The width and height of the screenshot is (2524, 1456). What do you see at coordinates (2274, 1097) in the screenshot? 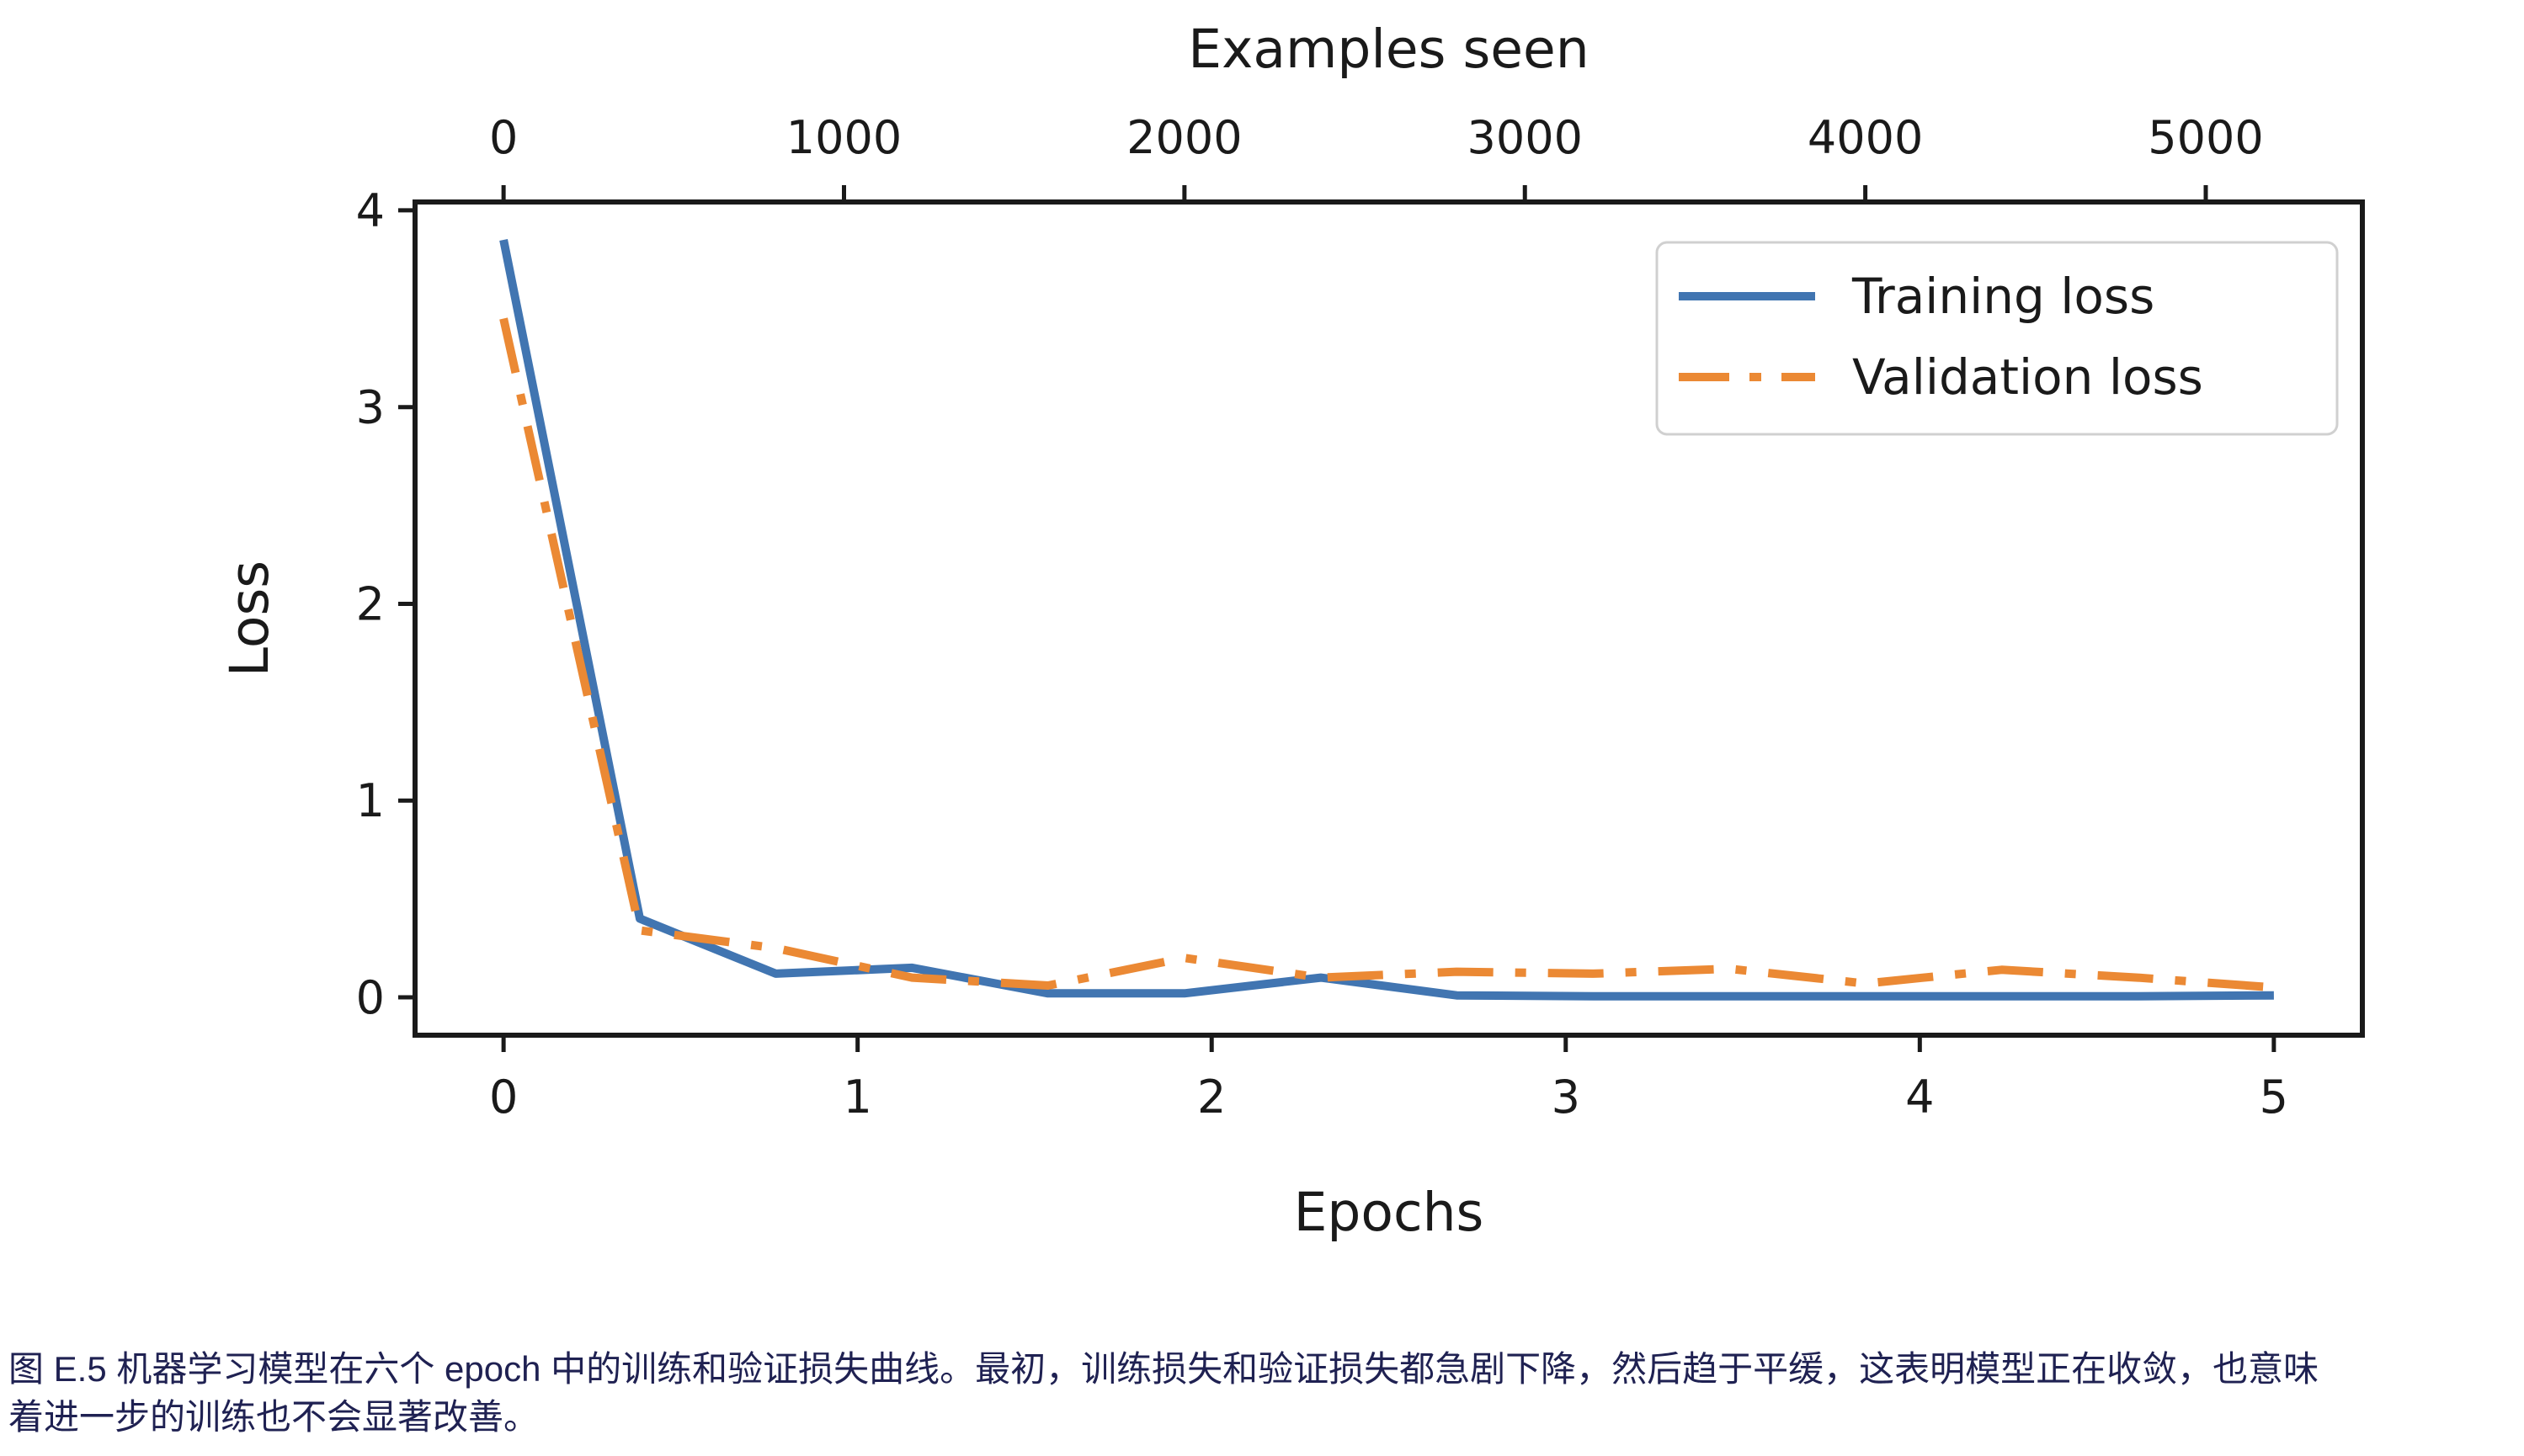
I see `x-tick-label: 5` at bounding box center [2274, 1097].